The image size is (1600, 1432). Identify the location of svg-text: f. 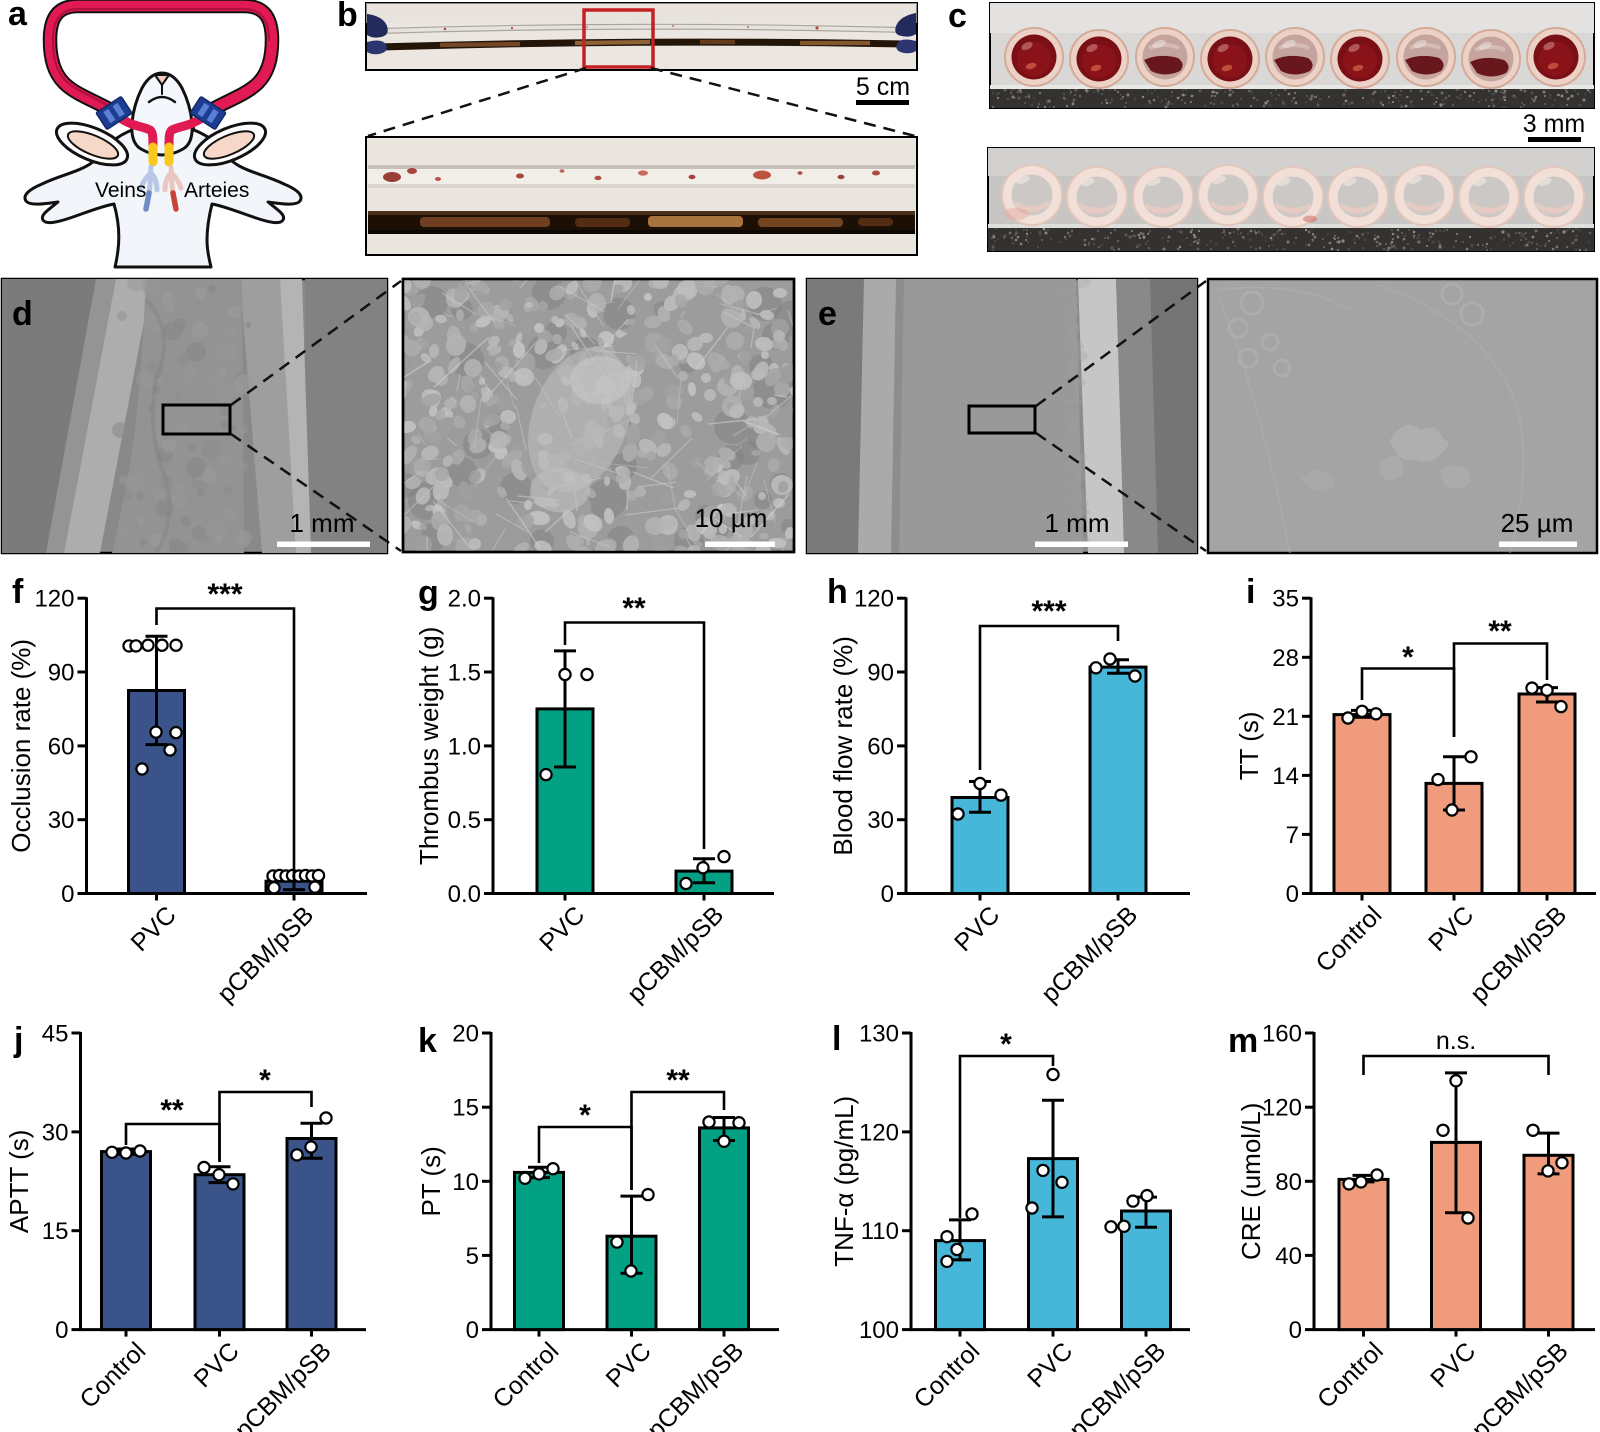
(18, 592).